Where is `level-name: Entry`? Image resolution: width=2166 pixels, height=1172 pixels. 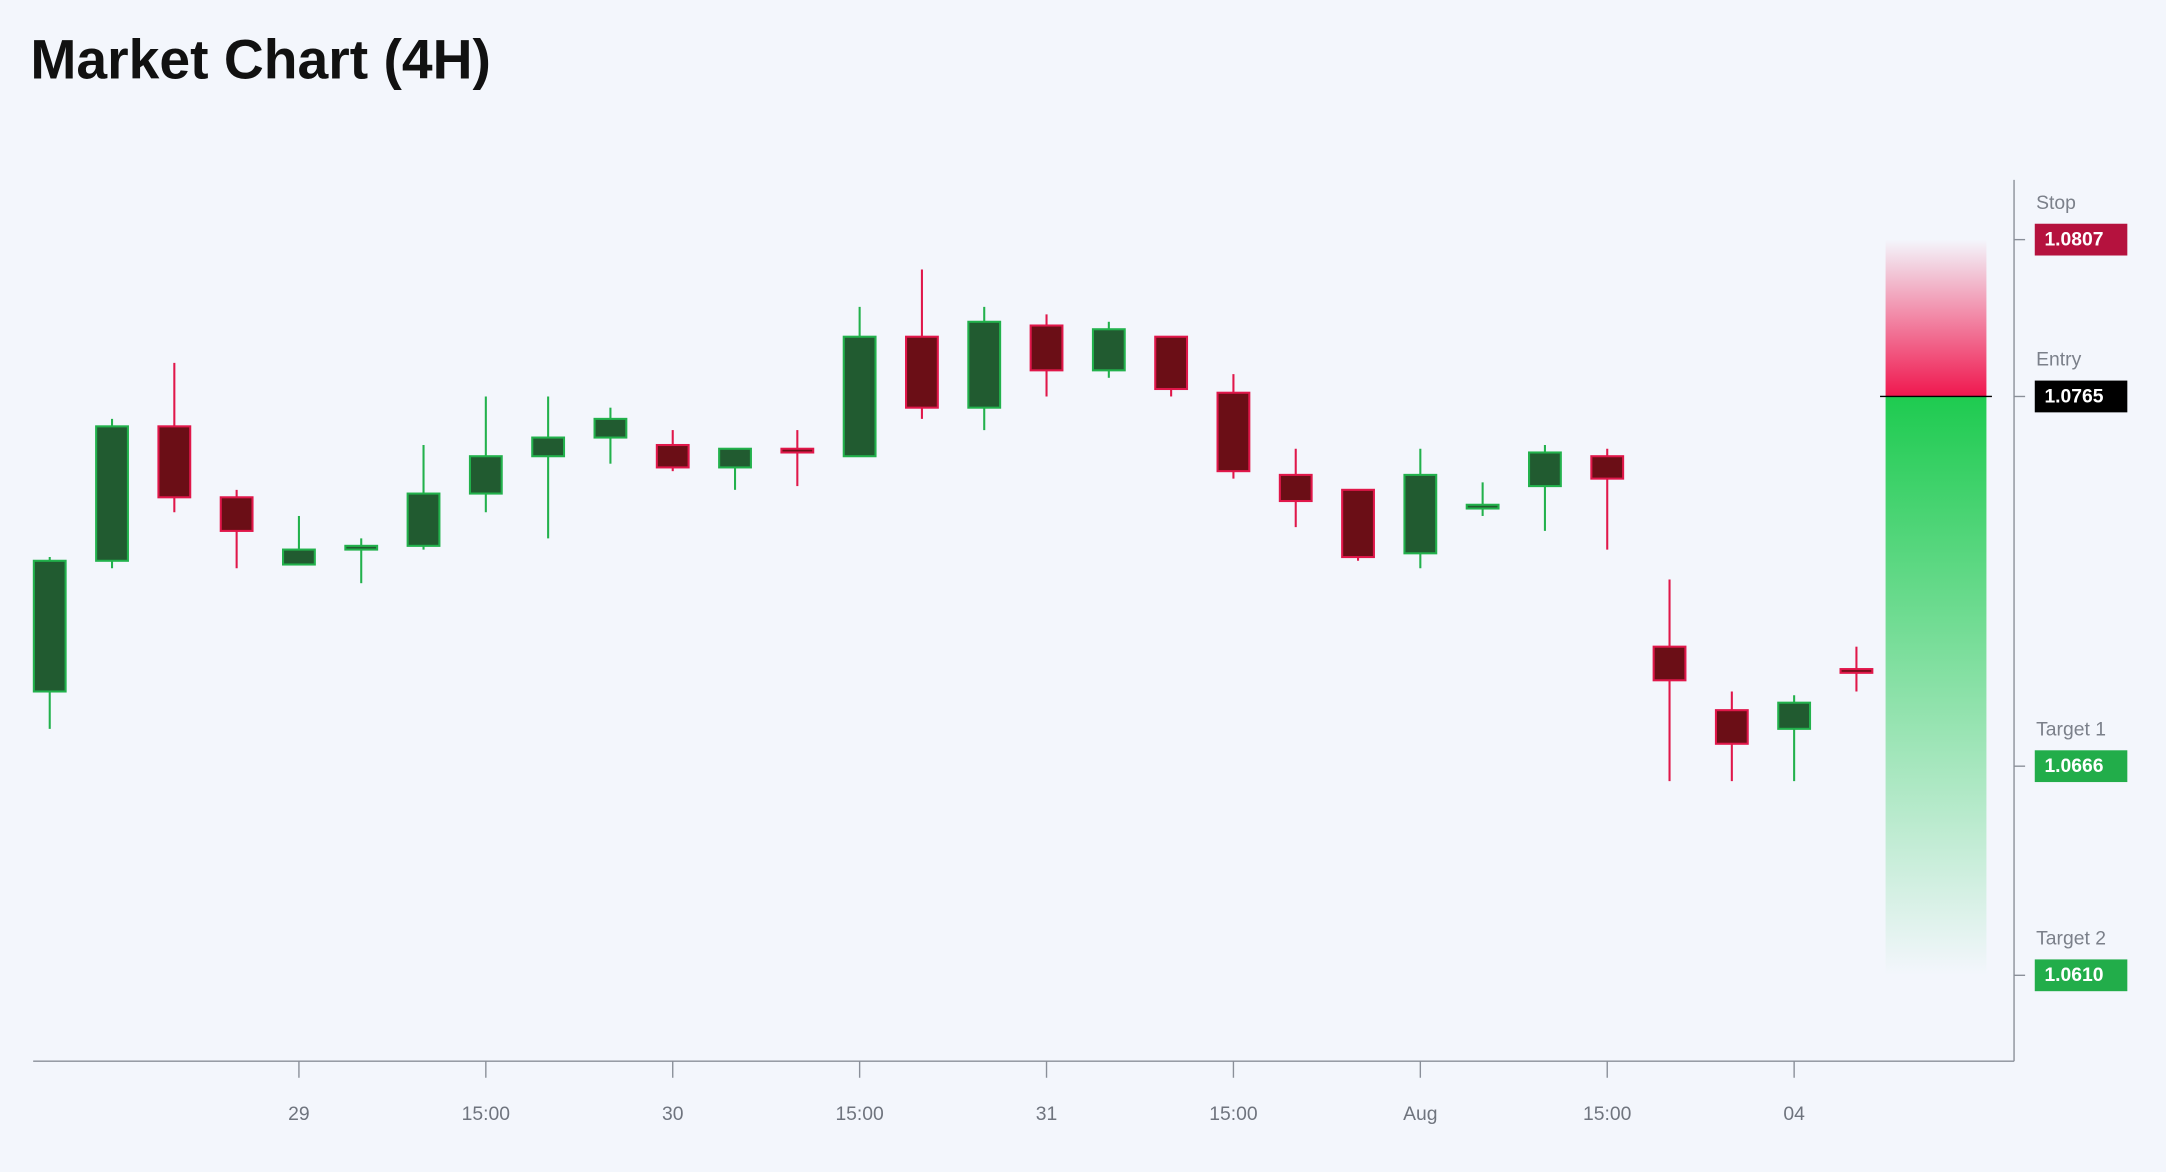 level-name: Entry is located at coordinates (2058, 360).